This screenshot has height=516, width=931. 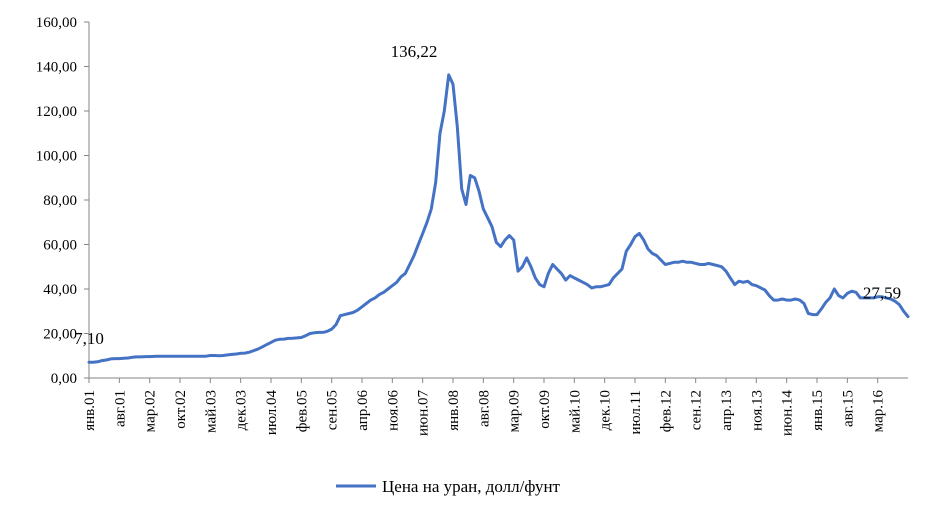 I want to click on y-tick-label: 140,00, so click(x=56, y=68).